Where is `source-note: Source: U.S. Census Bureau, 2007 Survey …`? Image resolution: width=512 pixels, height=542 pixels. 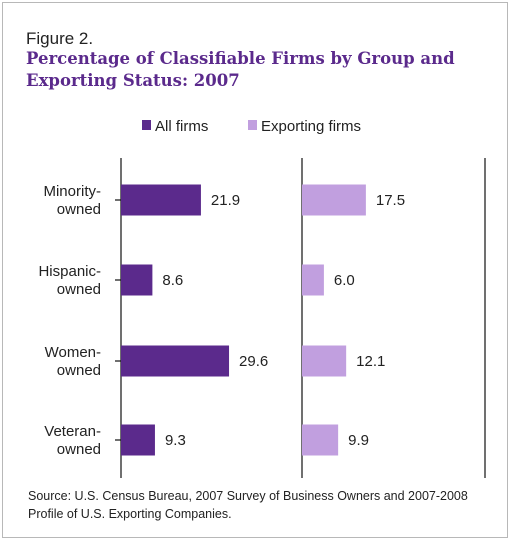 source-note: Source: U.S. Census Bureau, 2007 Survey … is located at coordinates (248, 505).